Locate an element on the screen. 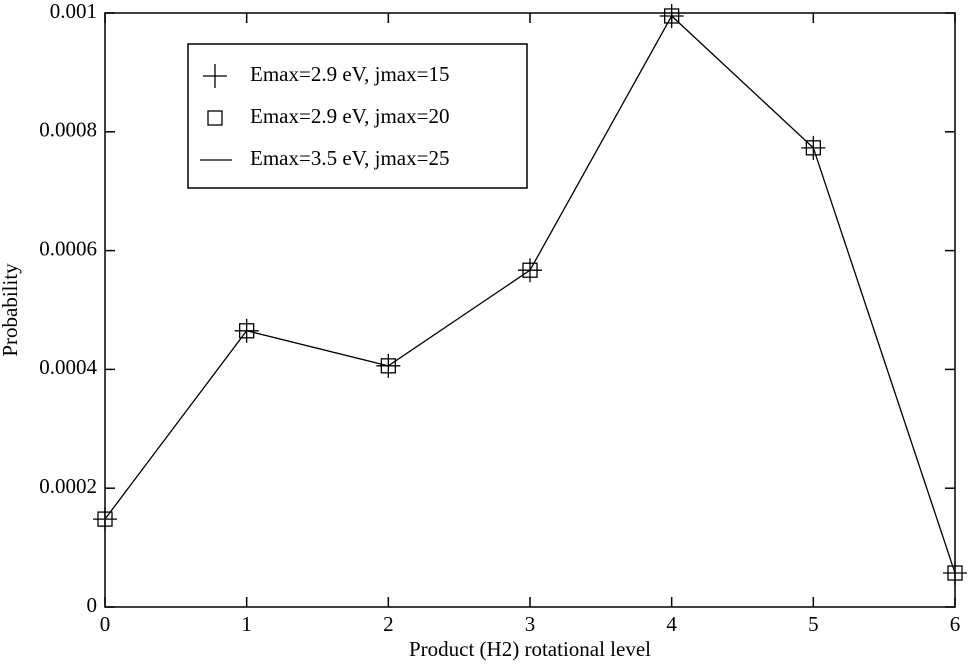 This screenshot has height=670, width=972. x-tick-label: 5 is located at coordinates (813, 624).